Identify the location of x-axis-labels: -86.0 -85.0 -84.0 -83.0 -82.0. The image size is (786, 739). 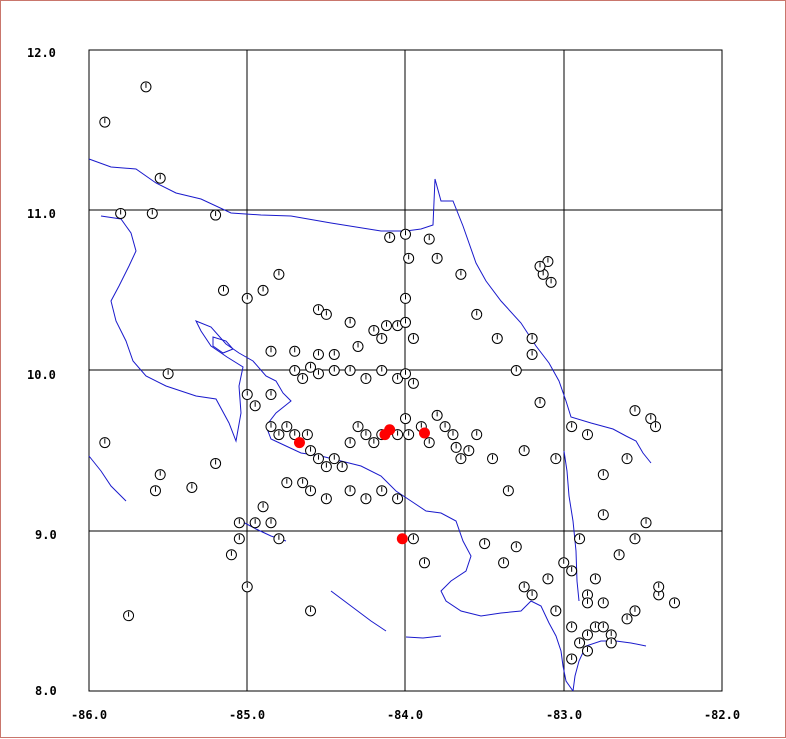
(405, 715).